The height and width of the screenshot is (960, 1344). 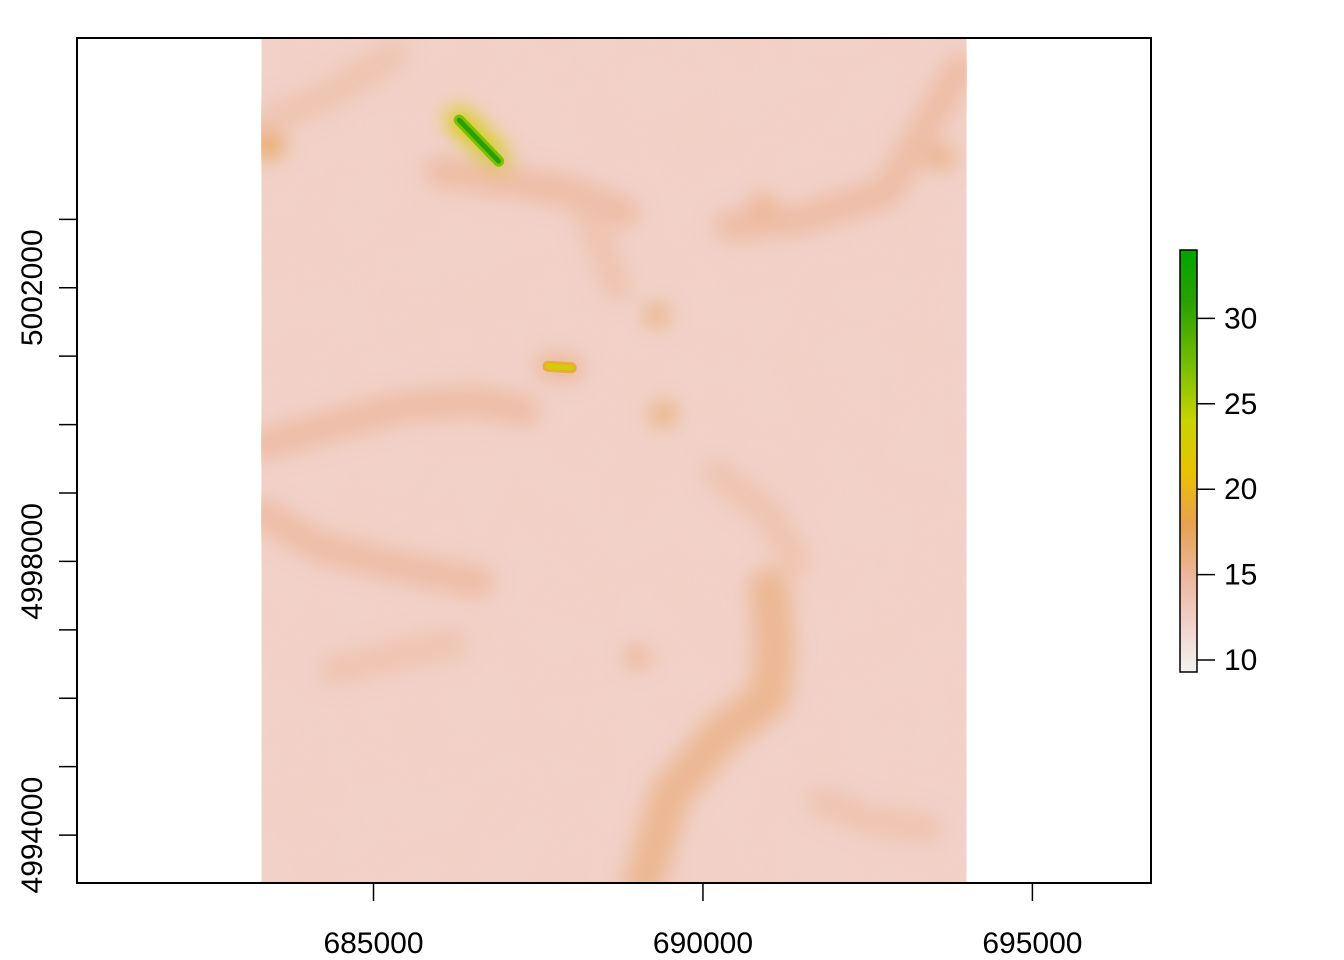 I want to click on x-tick-label: 690000, so click(x=703, y=943).